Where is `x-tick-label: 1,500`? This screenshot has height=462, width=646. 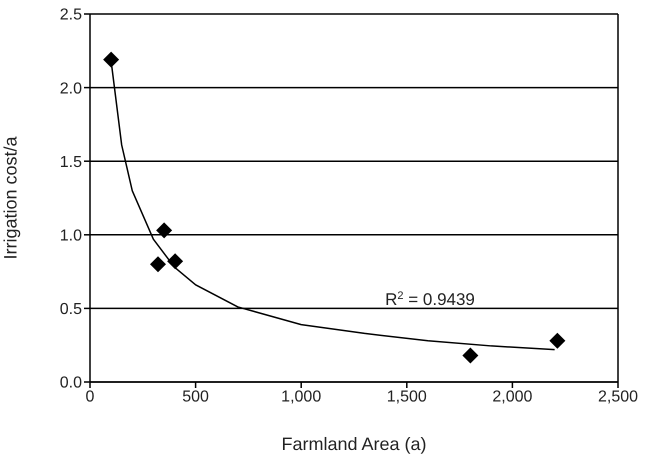 x-tick-label: 1,500 is located at coordinates (406, 397).